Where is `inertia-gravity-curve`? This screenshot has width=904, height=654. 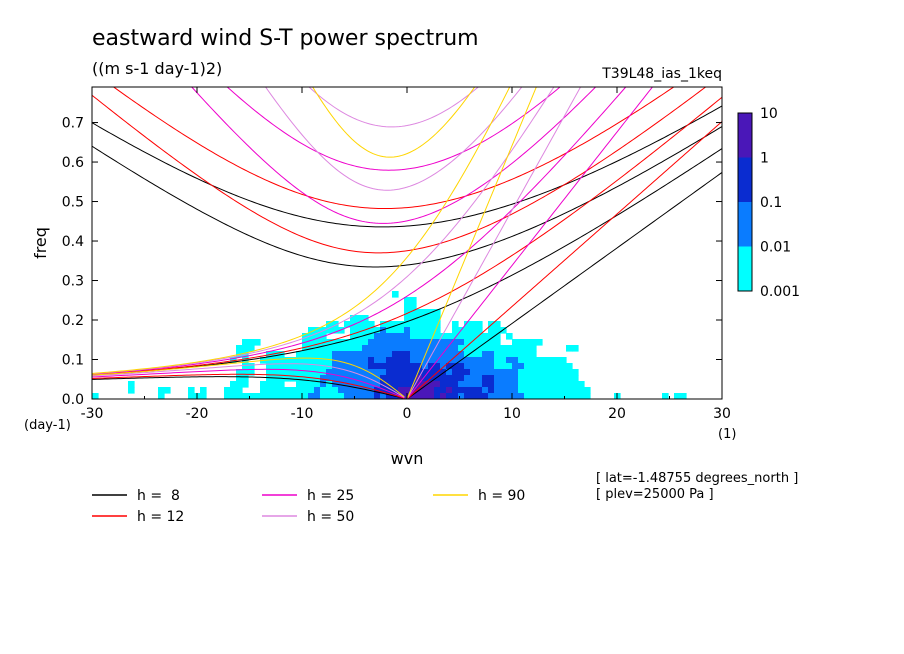 inertia-gravity-curve is located at coordinates (393, 139).